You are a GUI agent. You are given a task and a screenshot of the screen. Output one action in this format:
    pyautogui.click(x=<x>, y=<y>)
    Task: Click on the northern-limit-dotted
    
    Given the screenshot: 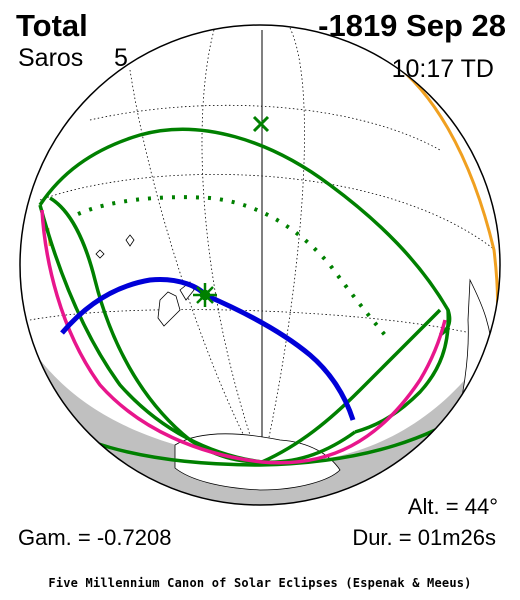 What is the action you would take?
    pyautogui.click(x=232, y=266)
    